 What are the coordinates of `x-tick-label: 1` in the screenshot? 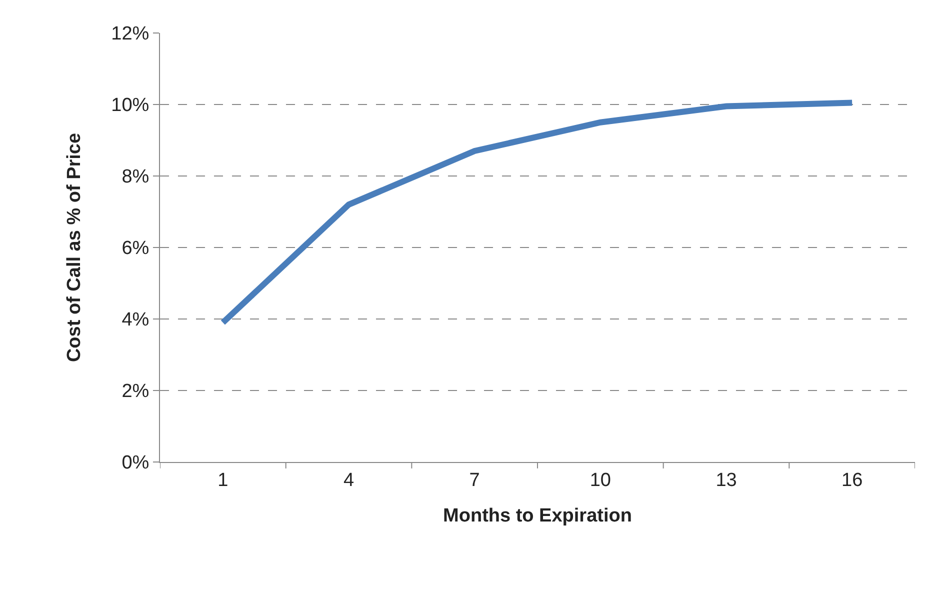 It's located at (223, 480).